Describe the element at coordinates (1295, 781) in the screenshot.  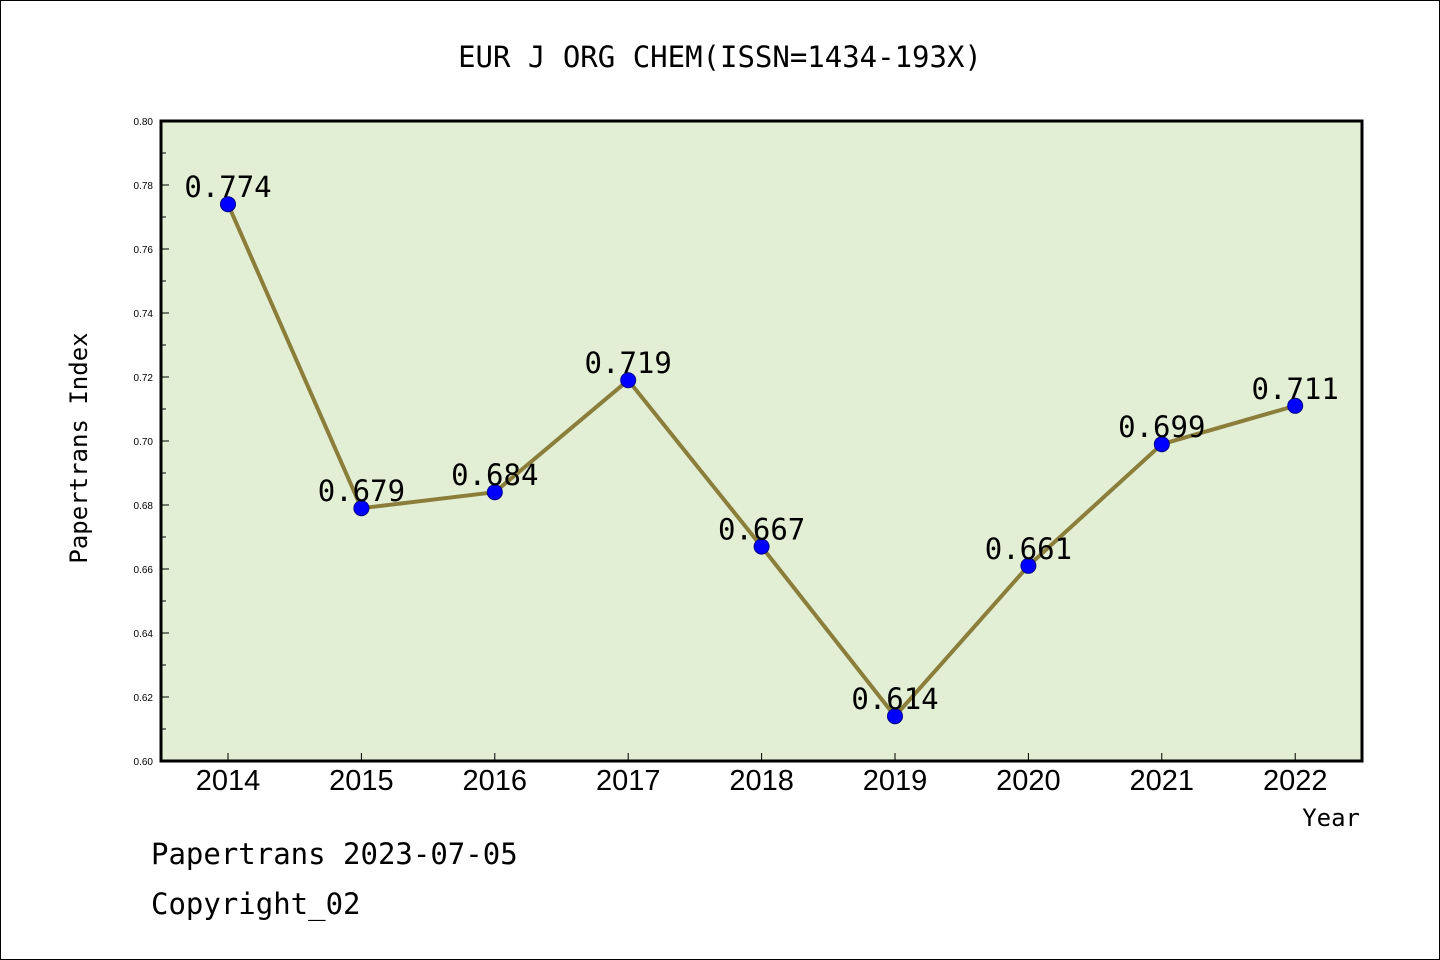
I see `x-tick-label: 2022` at that location.